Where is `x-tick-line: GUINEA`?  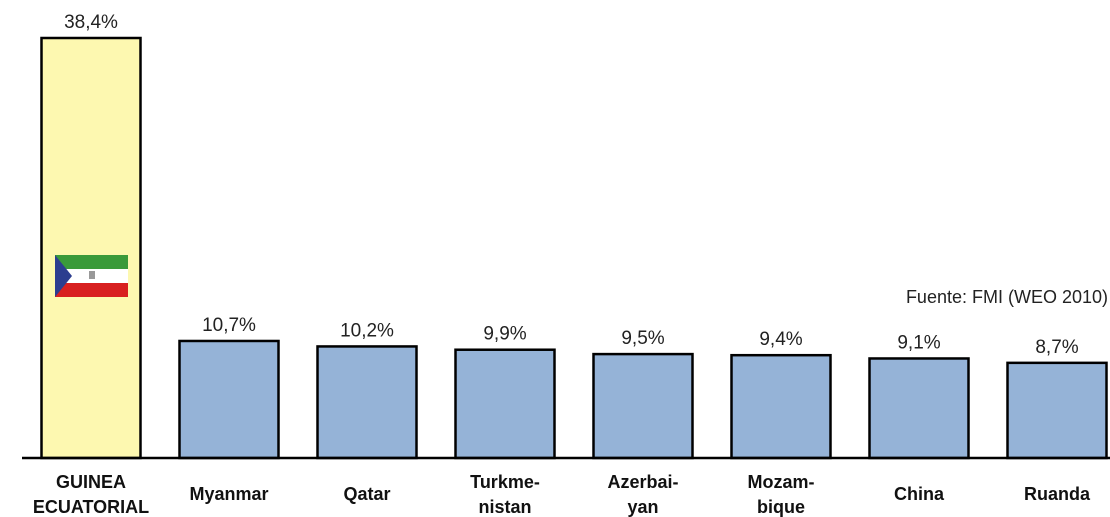 x-tick-line: GUINEA is located at coordinates (91, 482).